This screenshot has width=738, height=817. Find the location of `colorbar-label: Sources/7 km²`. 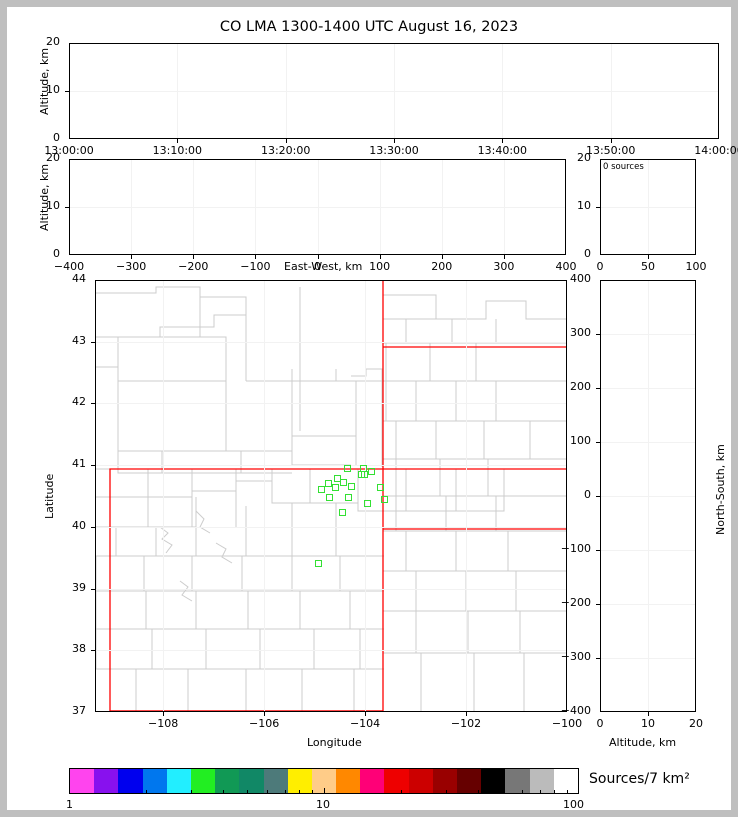

colorbar-label: Sources/7 km² is located at coordinates (639, 779).